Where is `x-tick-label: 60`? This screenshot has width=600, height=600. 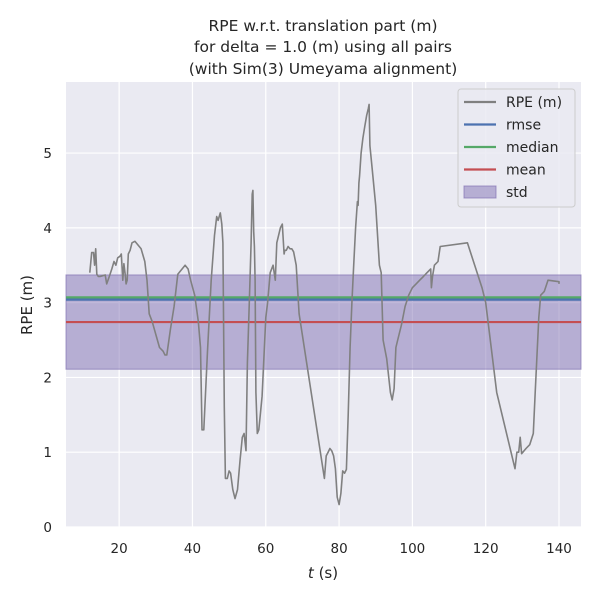 x-tick-label: 60 is located at coordinates (265, 549).